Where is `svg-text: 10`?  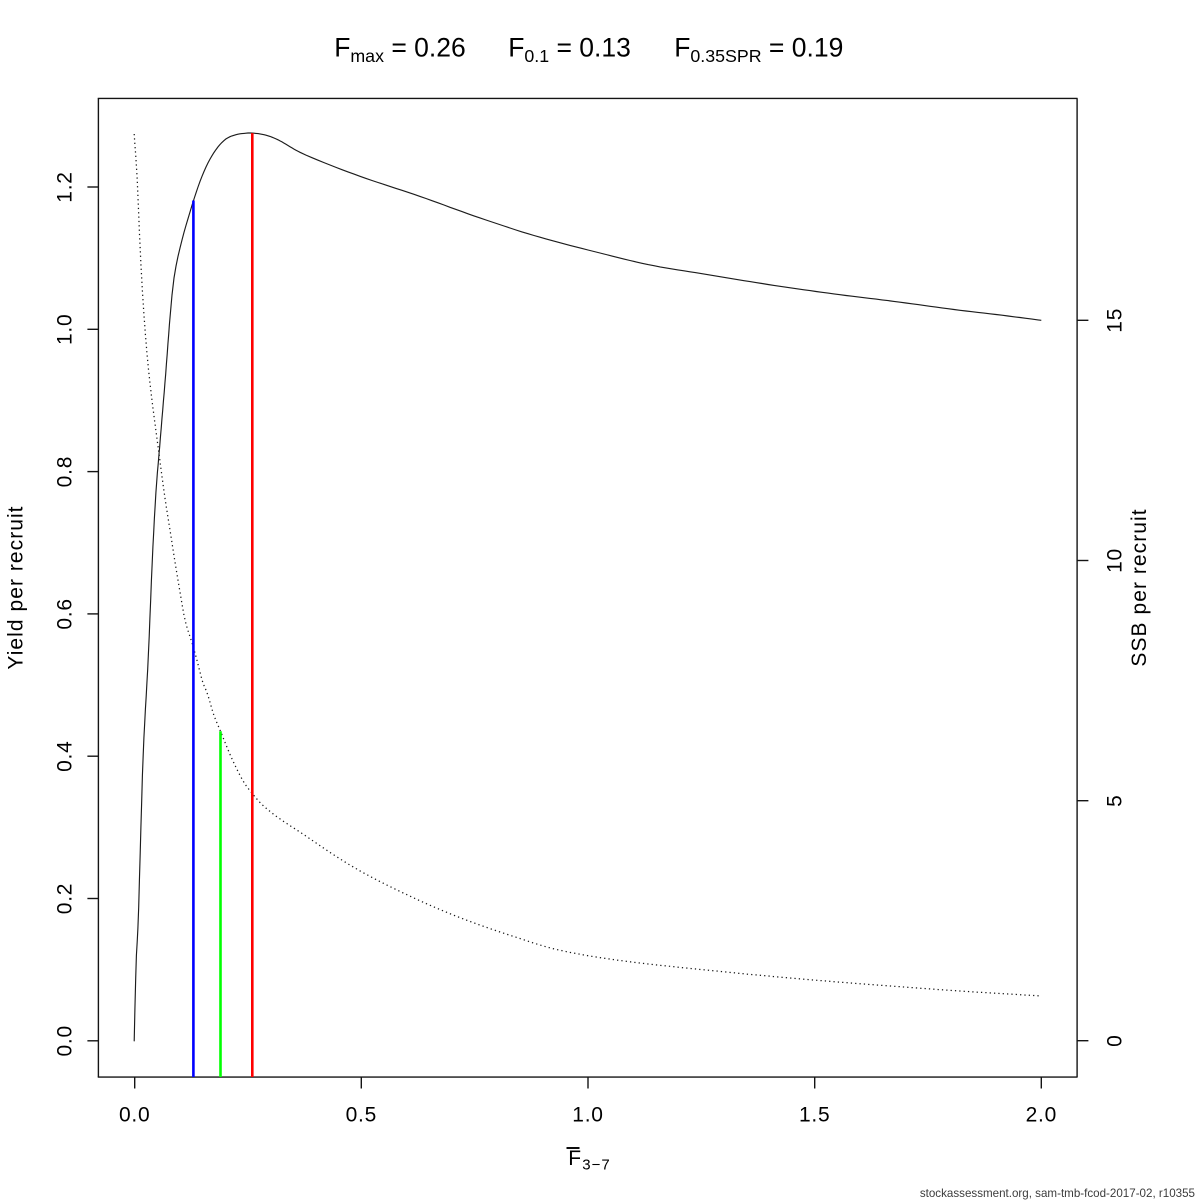 svg-text: 10 is located at coordinates (1114, 560).